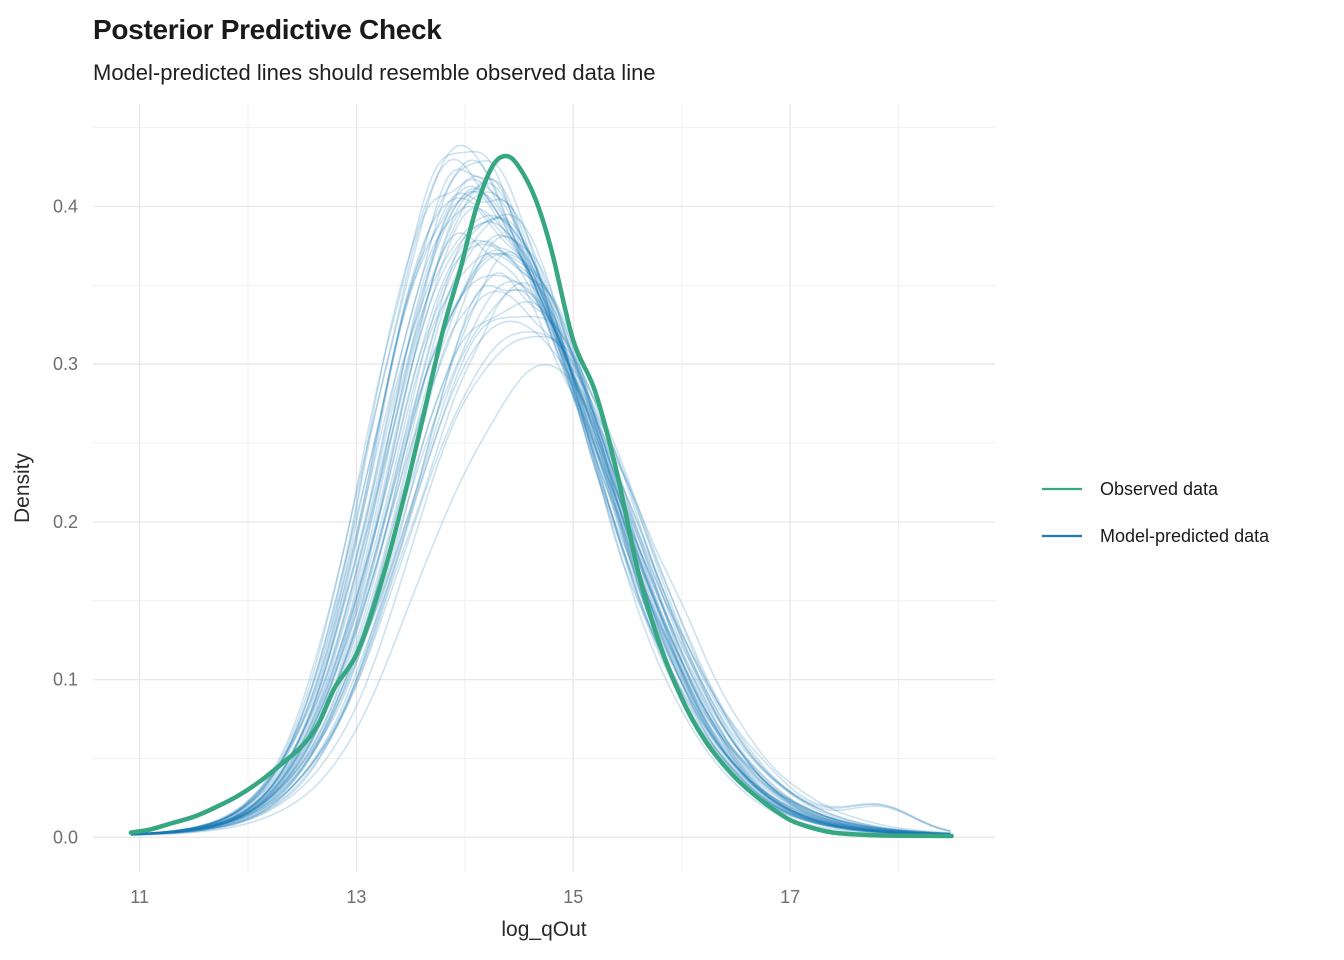  I want to click on chart-title: Posterior Predictive Check, so click(267, 29).